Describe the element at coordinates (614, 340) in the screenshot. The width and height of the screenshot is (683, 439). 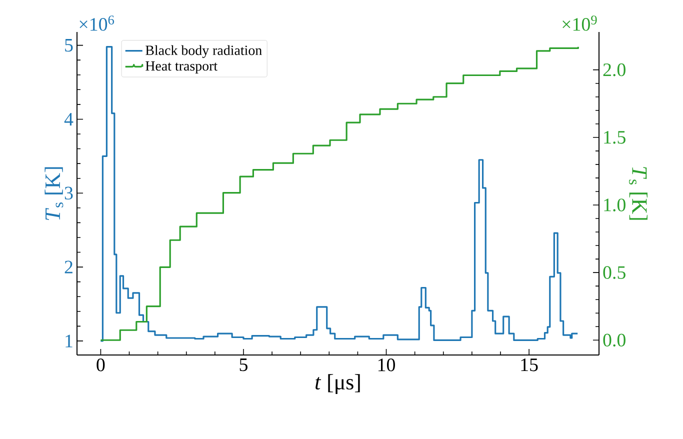
I see `y2-tick-label: 0.0` at that location.